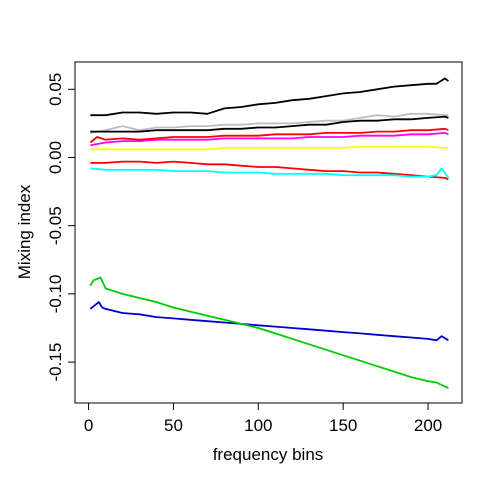 The image size is (480, 480). I want to click on y-tick-label: -0.15, so click(55, 362).